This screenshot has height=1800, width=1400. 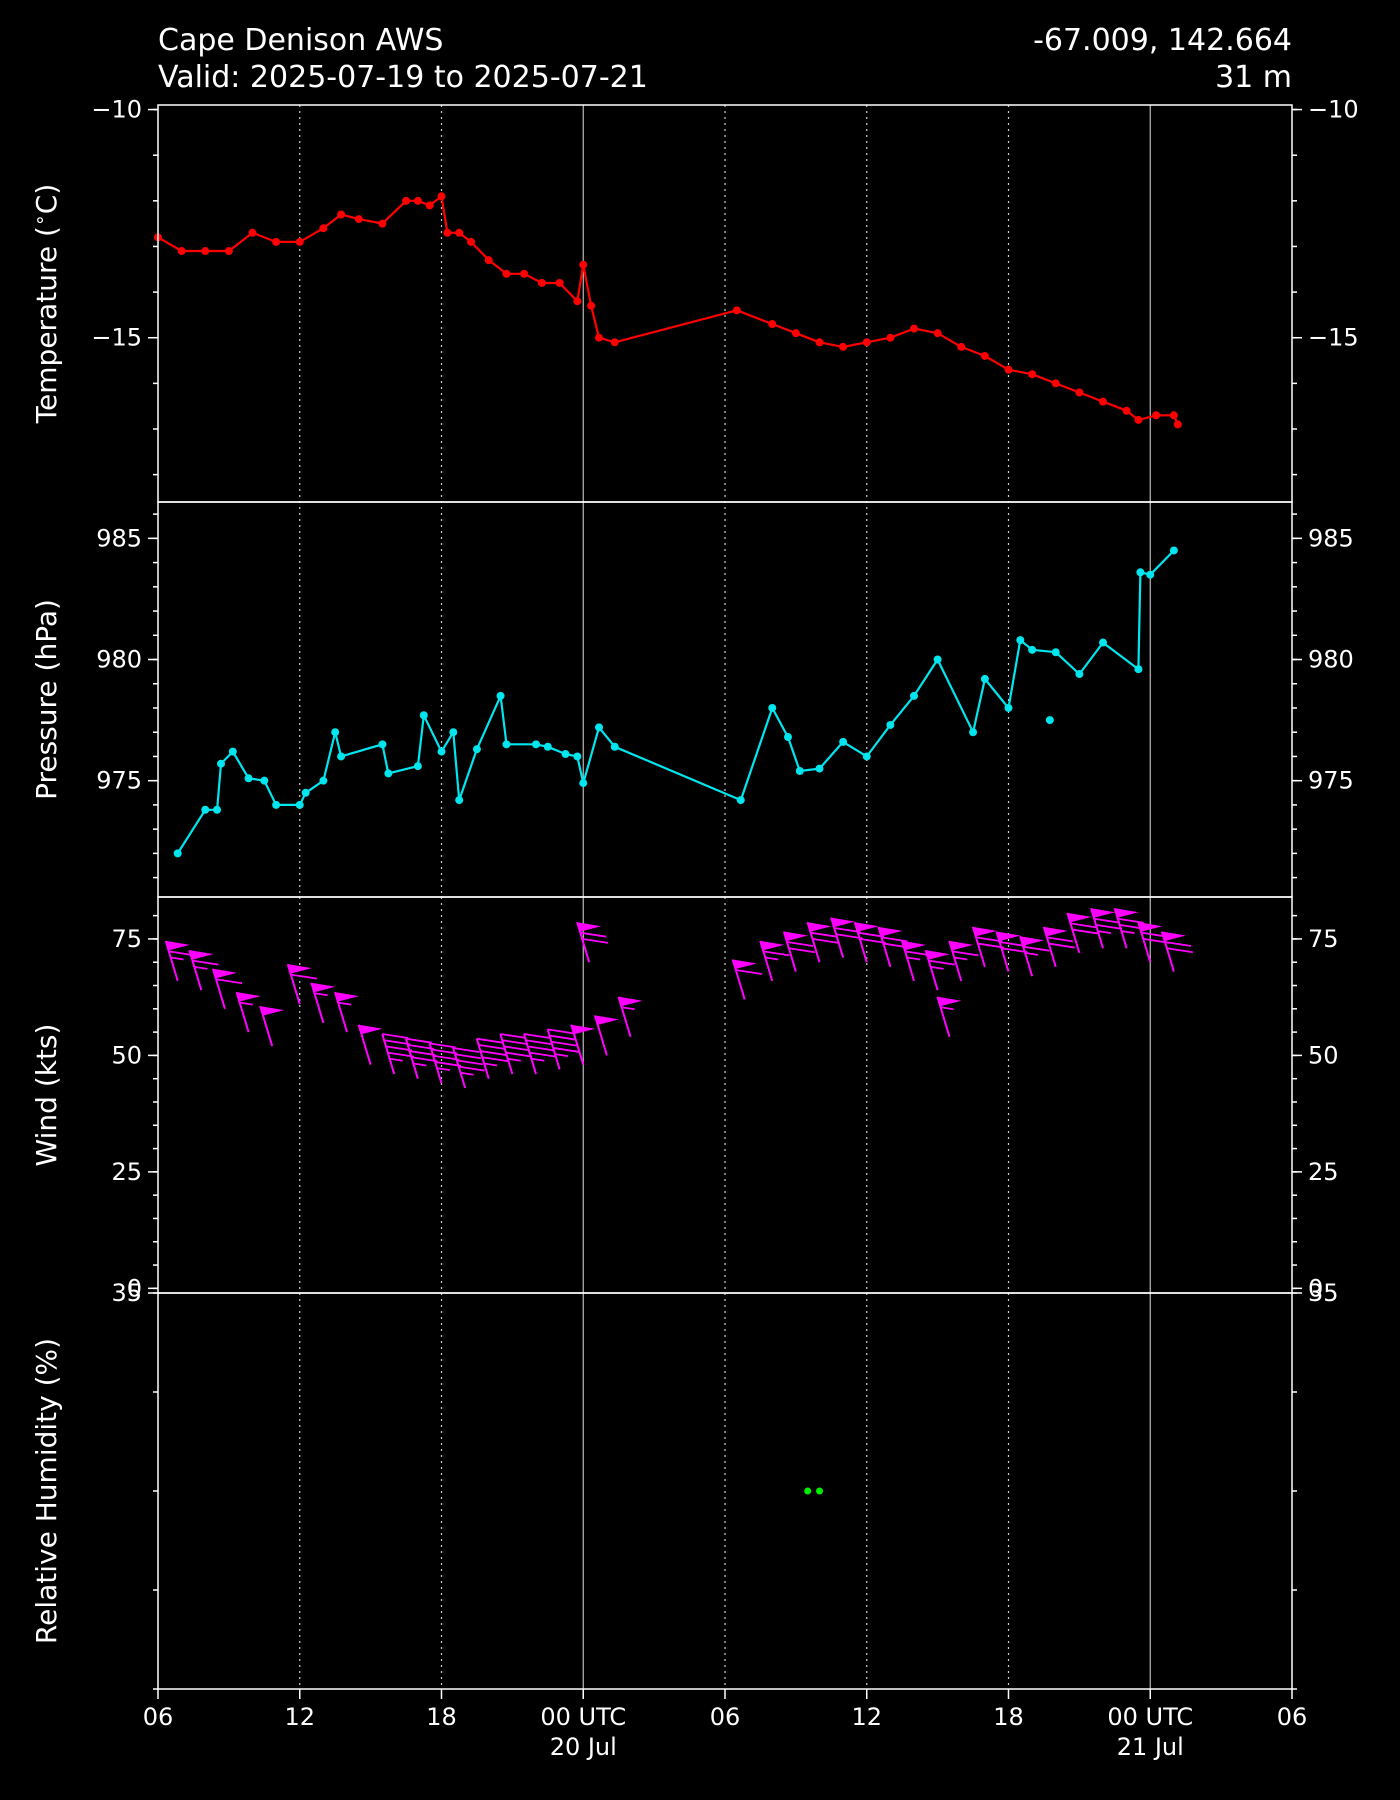 I want to click on pressure-ytick-label-left: 975, so click(x=119, y=781).